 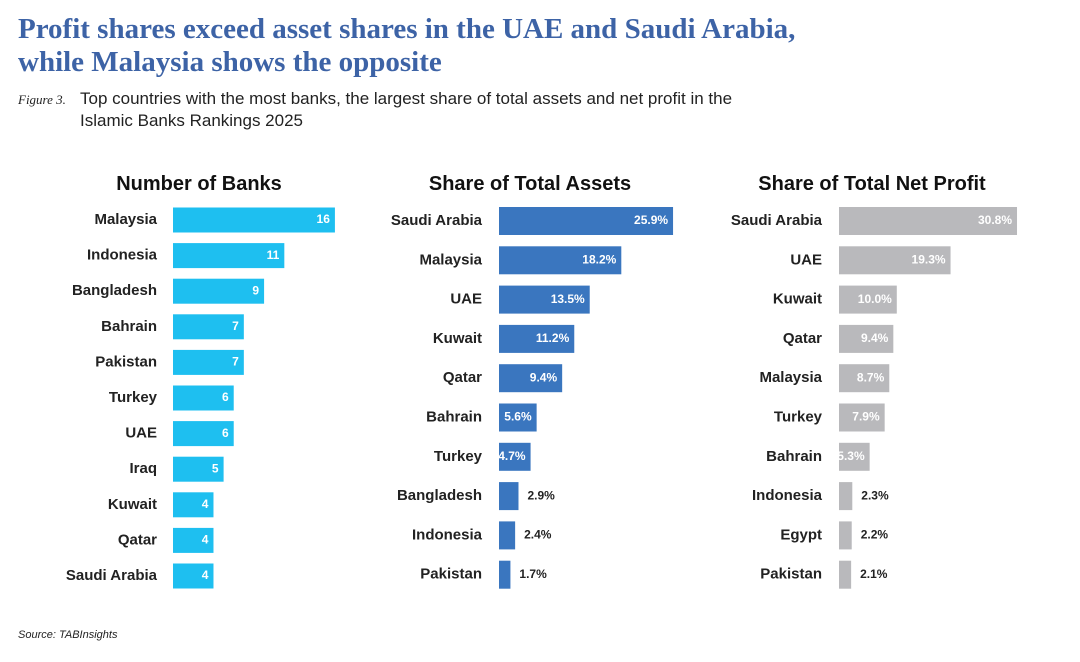 I want to click on value-label: 2.2%, so click(x=875, y=535).